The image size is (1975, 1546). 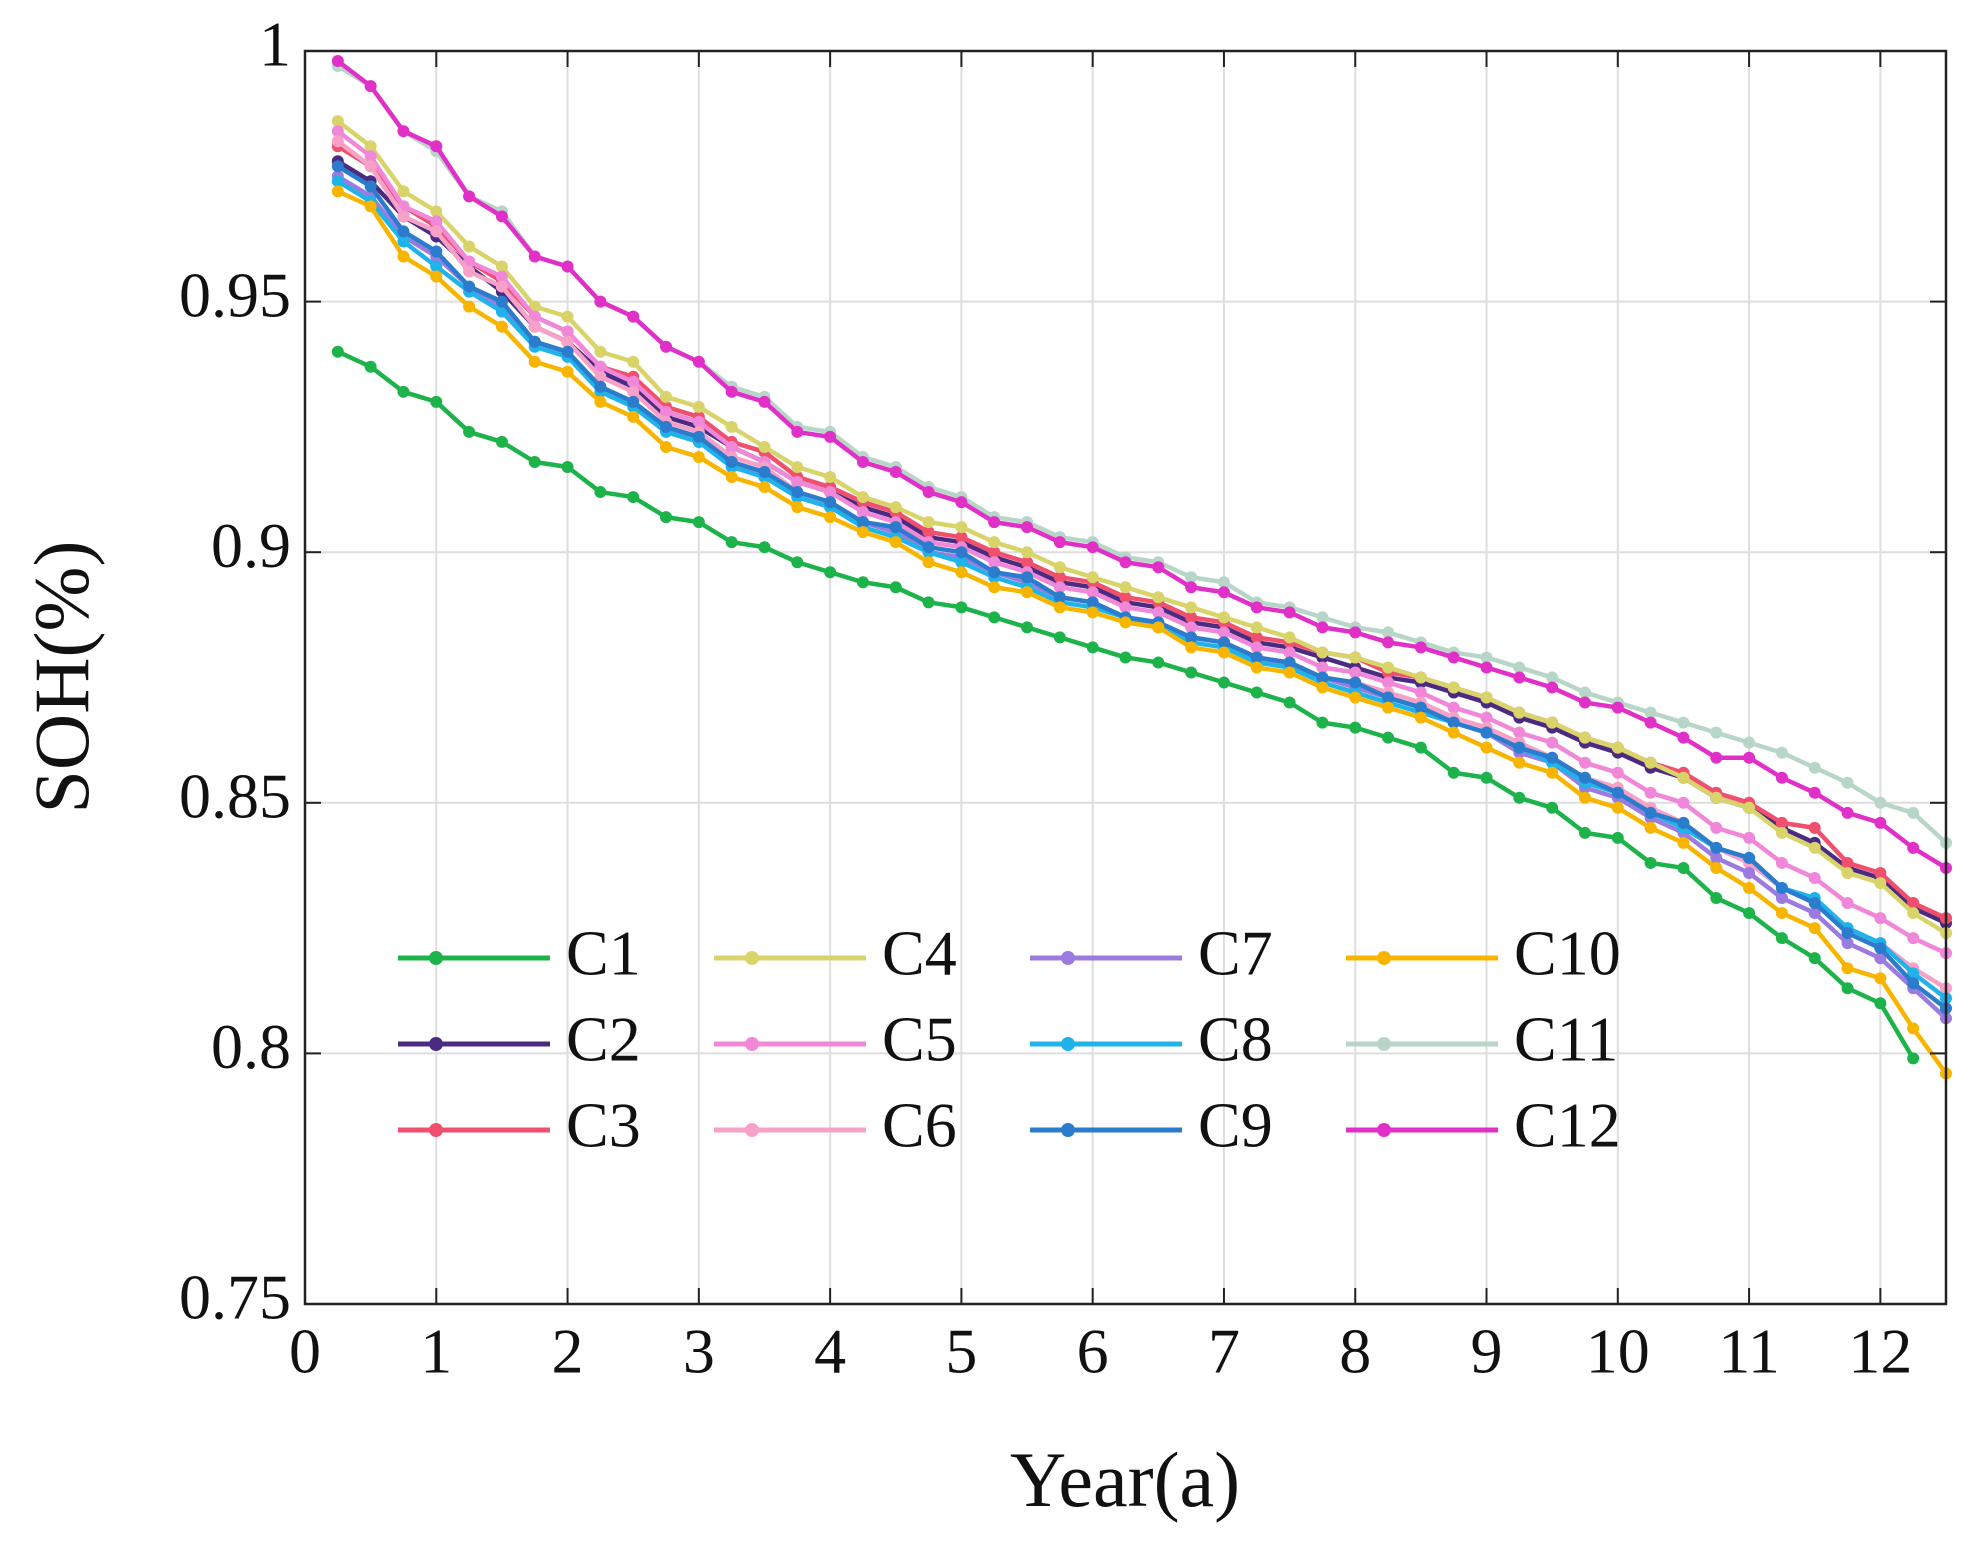 What do you see at coordinates (1567, 1125) in the screenshot?
I see `legend-label: C12` at bounding box center [1567, 1125].